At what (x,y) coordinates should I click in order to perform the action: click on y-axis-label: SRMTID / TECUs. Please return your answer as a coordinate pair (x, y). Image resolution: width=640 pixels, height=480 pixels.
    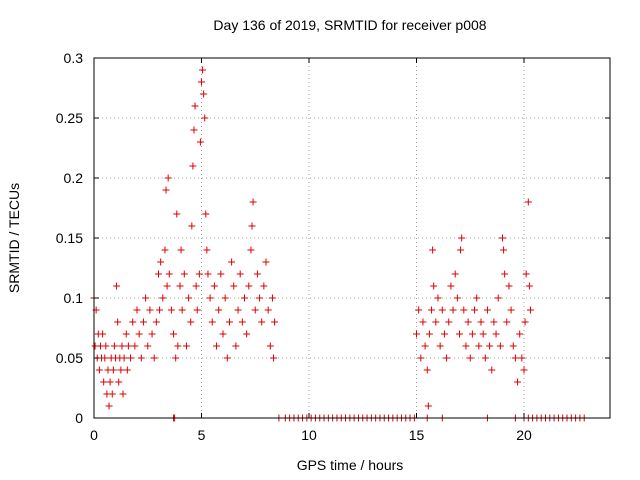
    Looking at the image, I should click on (14, 238).